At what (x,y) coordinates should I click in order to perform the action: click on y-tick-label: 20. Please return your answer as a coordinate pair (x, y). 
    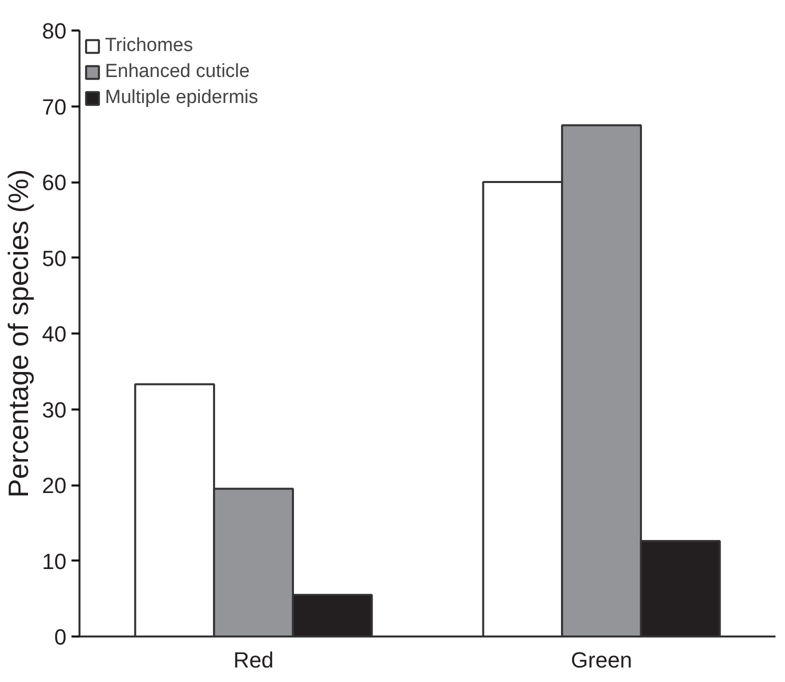
    Looking at the image, I should click on (54, 485).